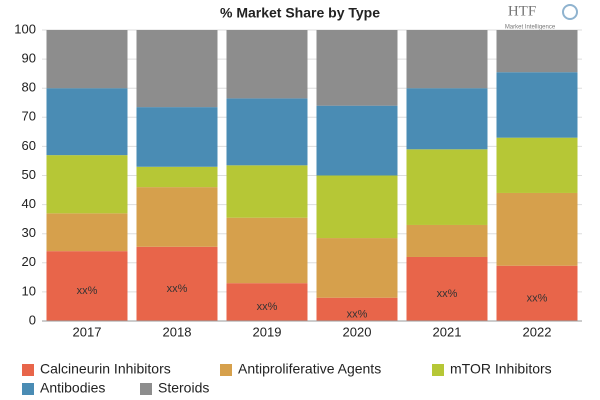  What do you see at coordinates (309, 369) in the screenshot?
I see `legend-label: Antiproliferative Agents` at bounding box center [309, 369].